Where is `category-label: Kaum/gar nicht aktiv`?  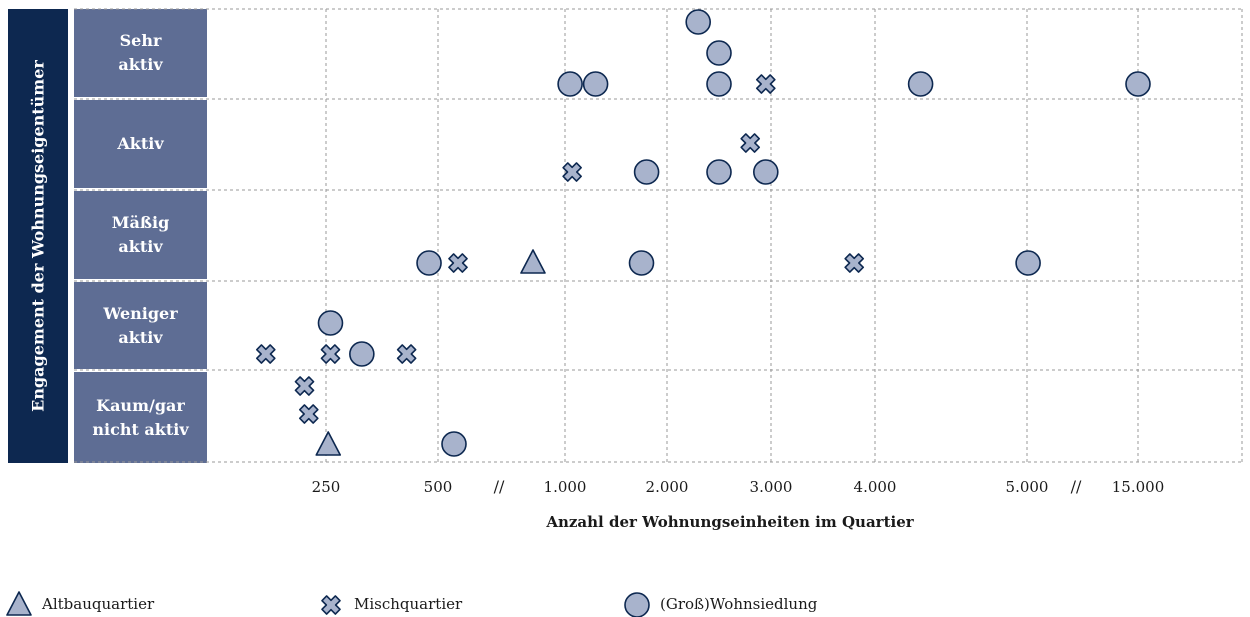 category-label: Kaum/gar nicht aktiv is located at coordinates (140, 417).